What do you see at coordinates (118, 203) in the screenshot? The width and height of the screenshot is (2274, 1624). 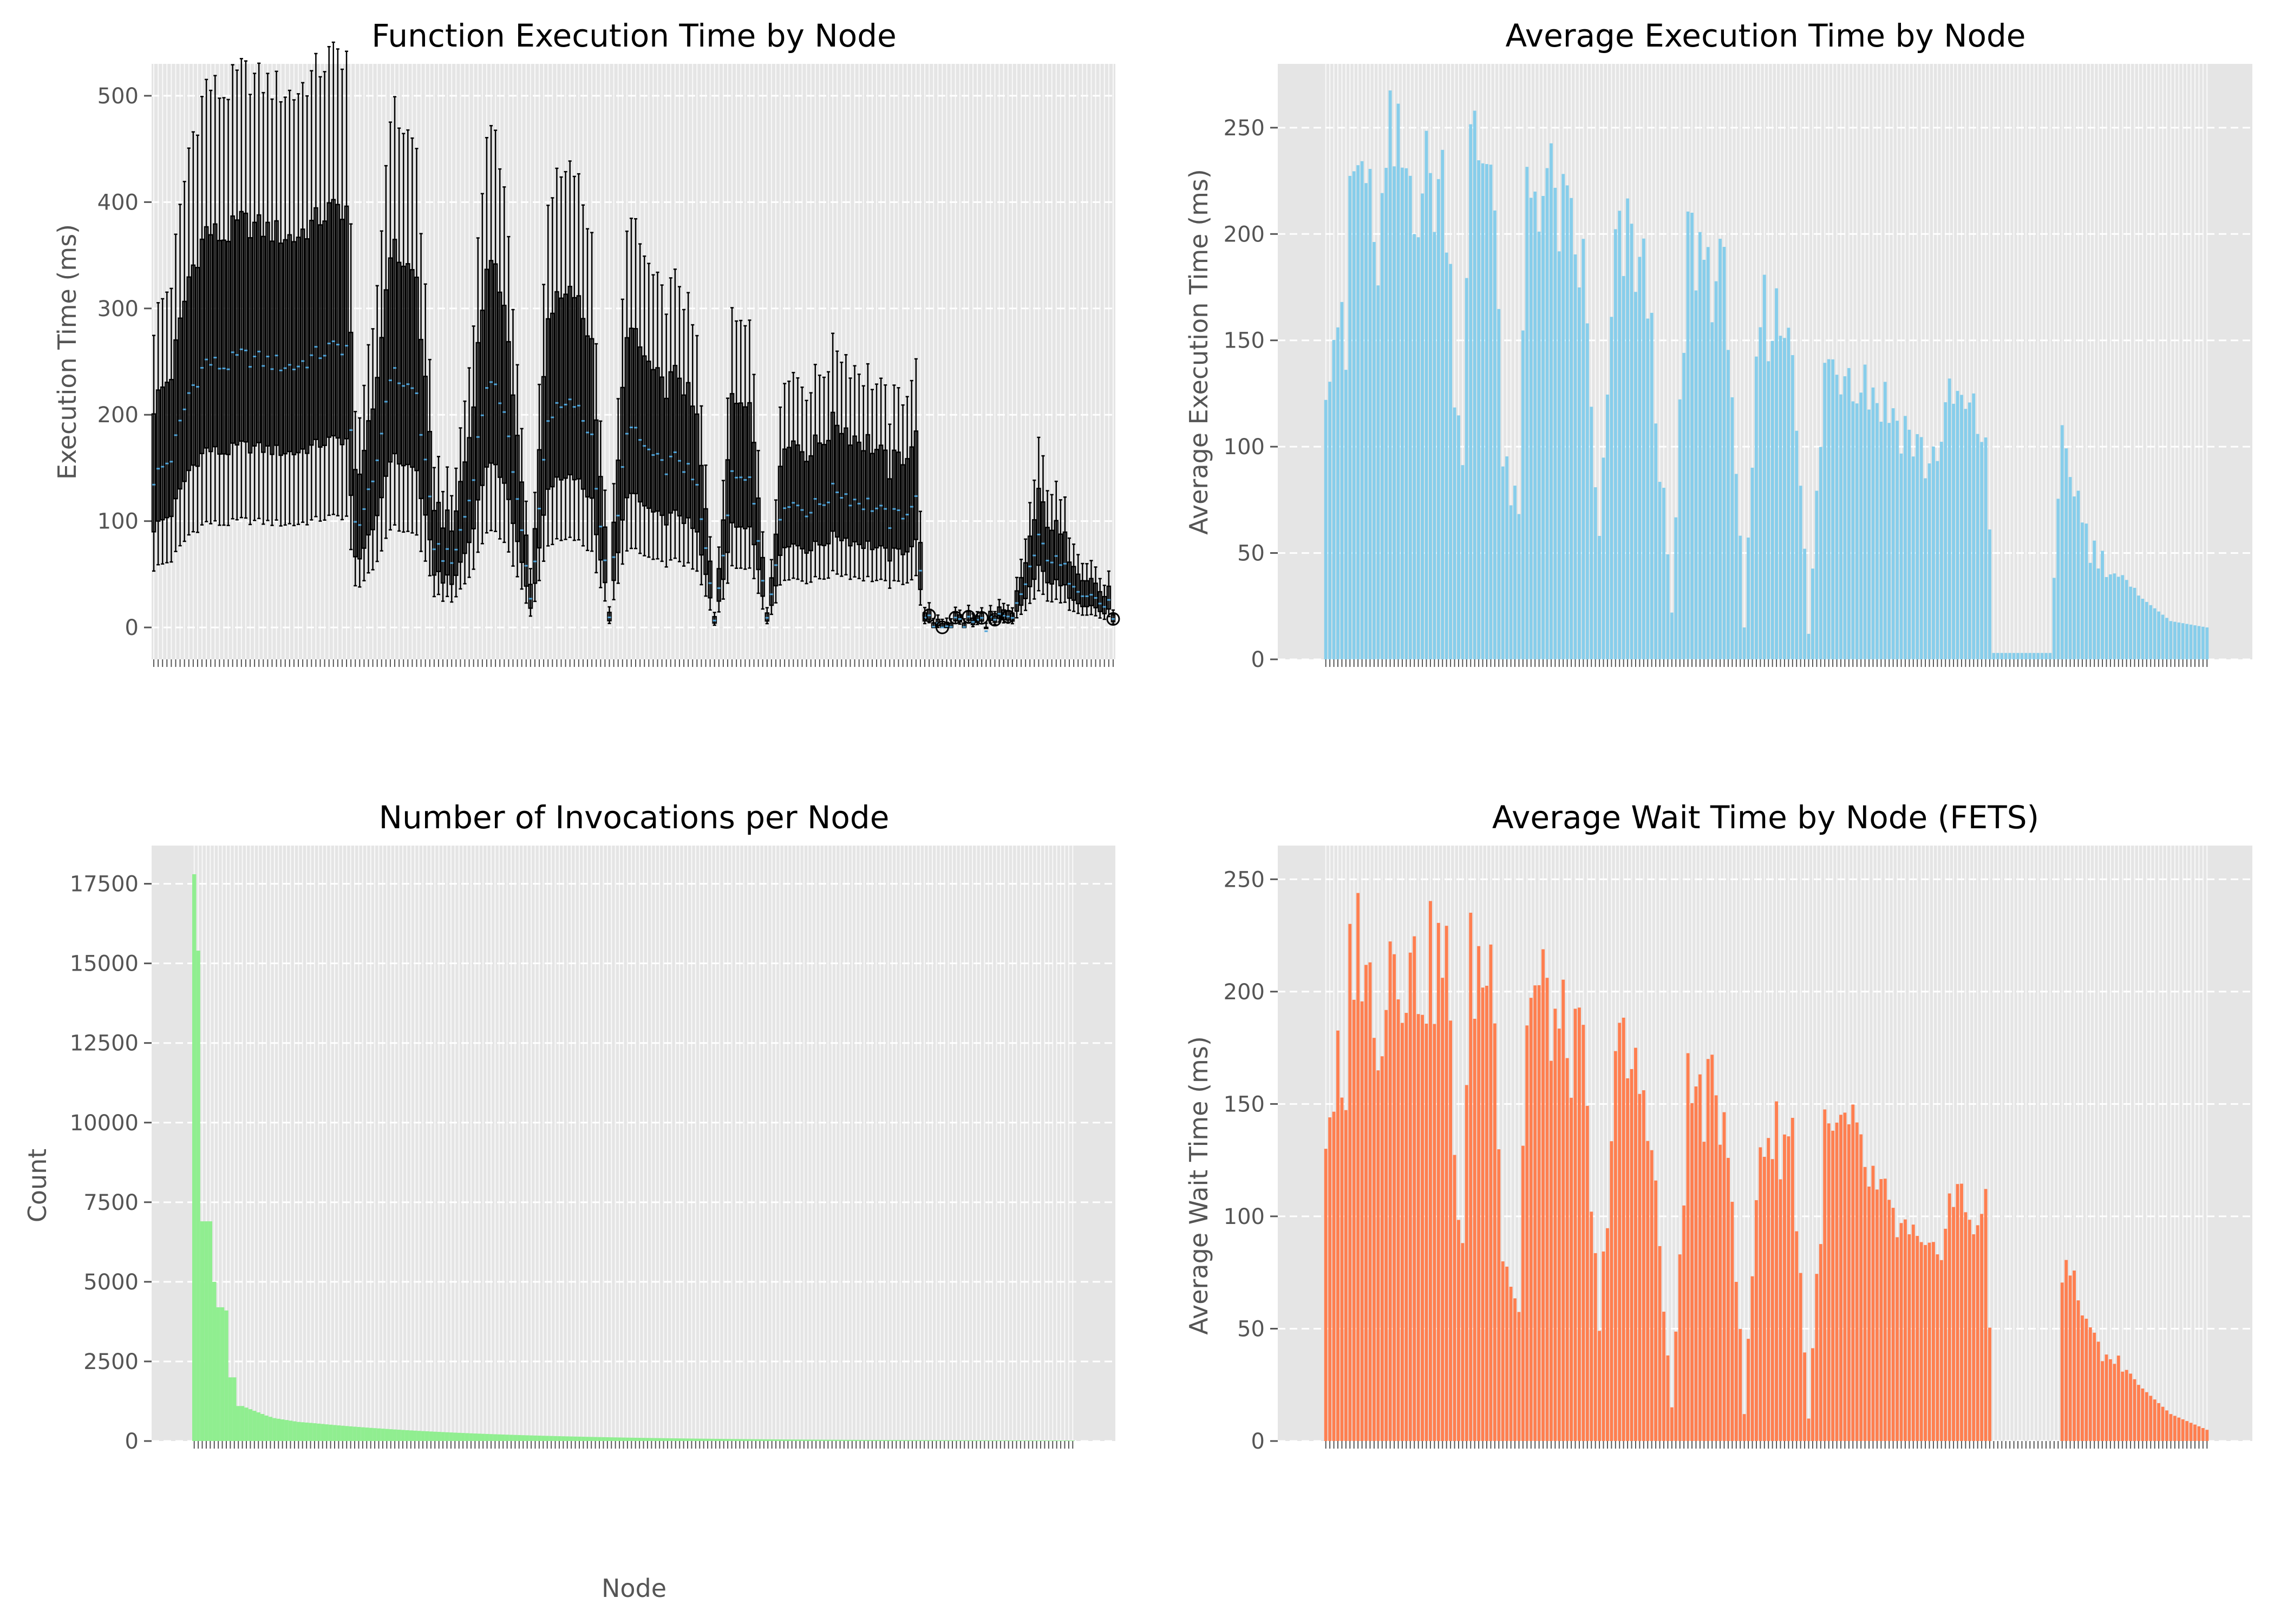 I see `y-tick-label: 400` at bounding box center [118, 203].